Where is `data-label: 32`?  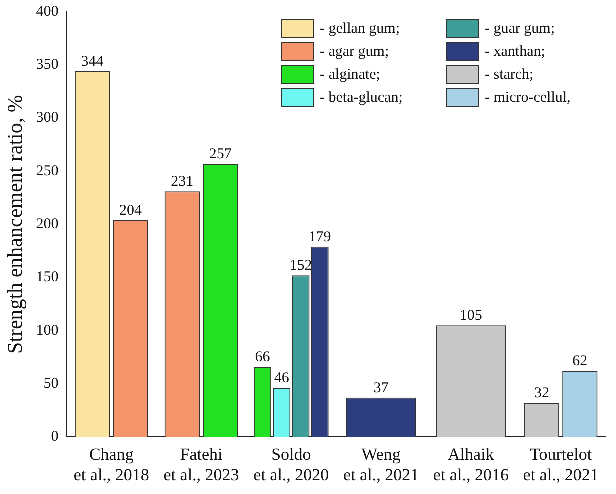
data-label: 32 is located at coordinates (542, 394).